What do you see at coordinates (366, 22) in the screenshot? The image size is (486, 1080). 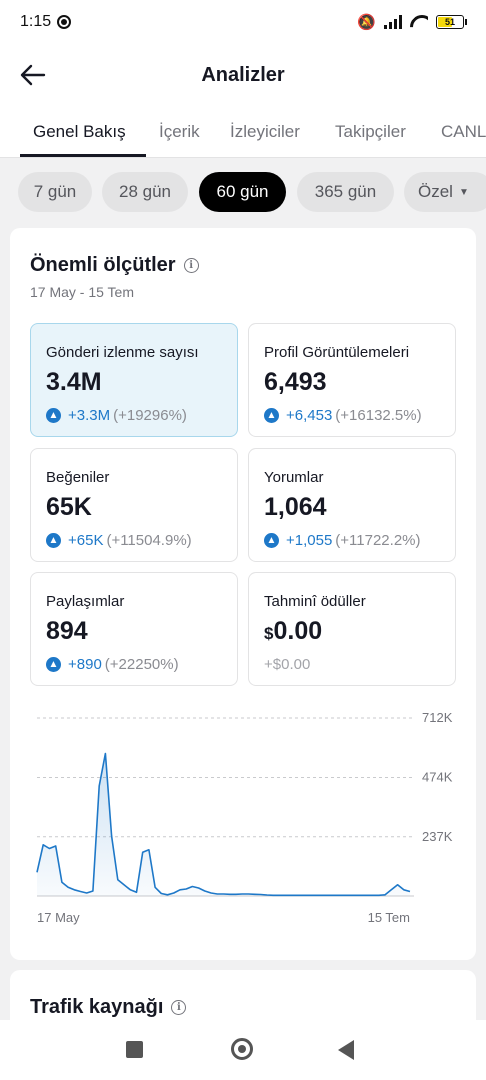 I see `bell-off-icon: 🔕` at bounding box center [366, 22].